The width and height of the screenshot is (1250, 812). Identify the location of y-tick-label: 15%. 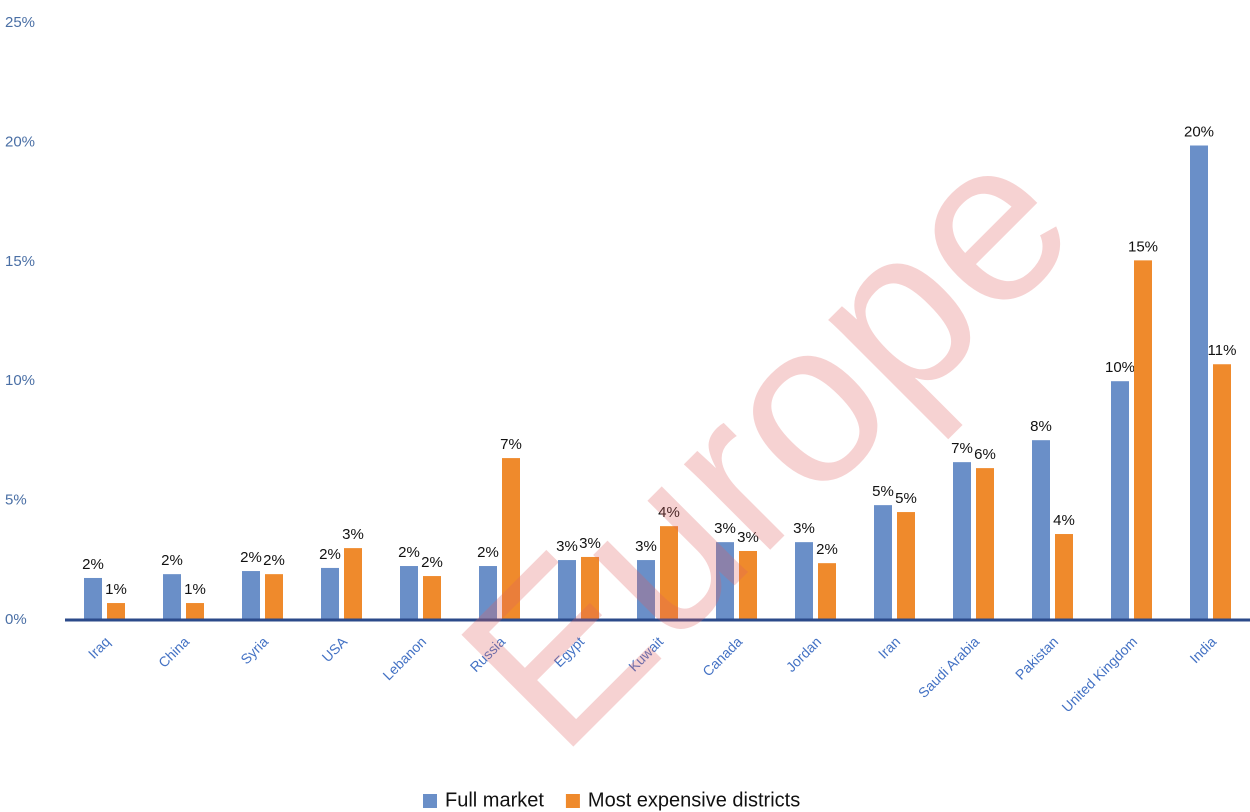
(20, 261).